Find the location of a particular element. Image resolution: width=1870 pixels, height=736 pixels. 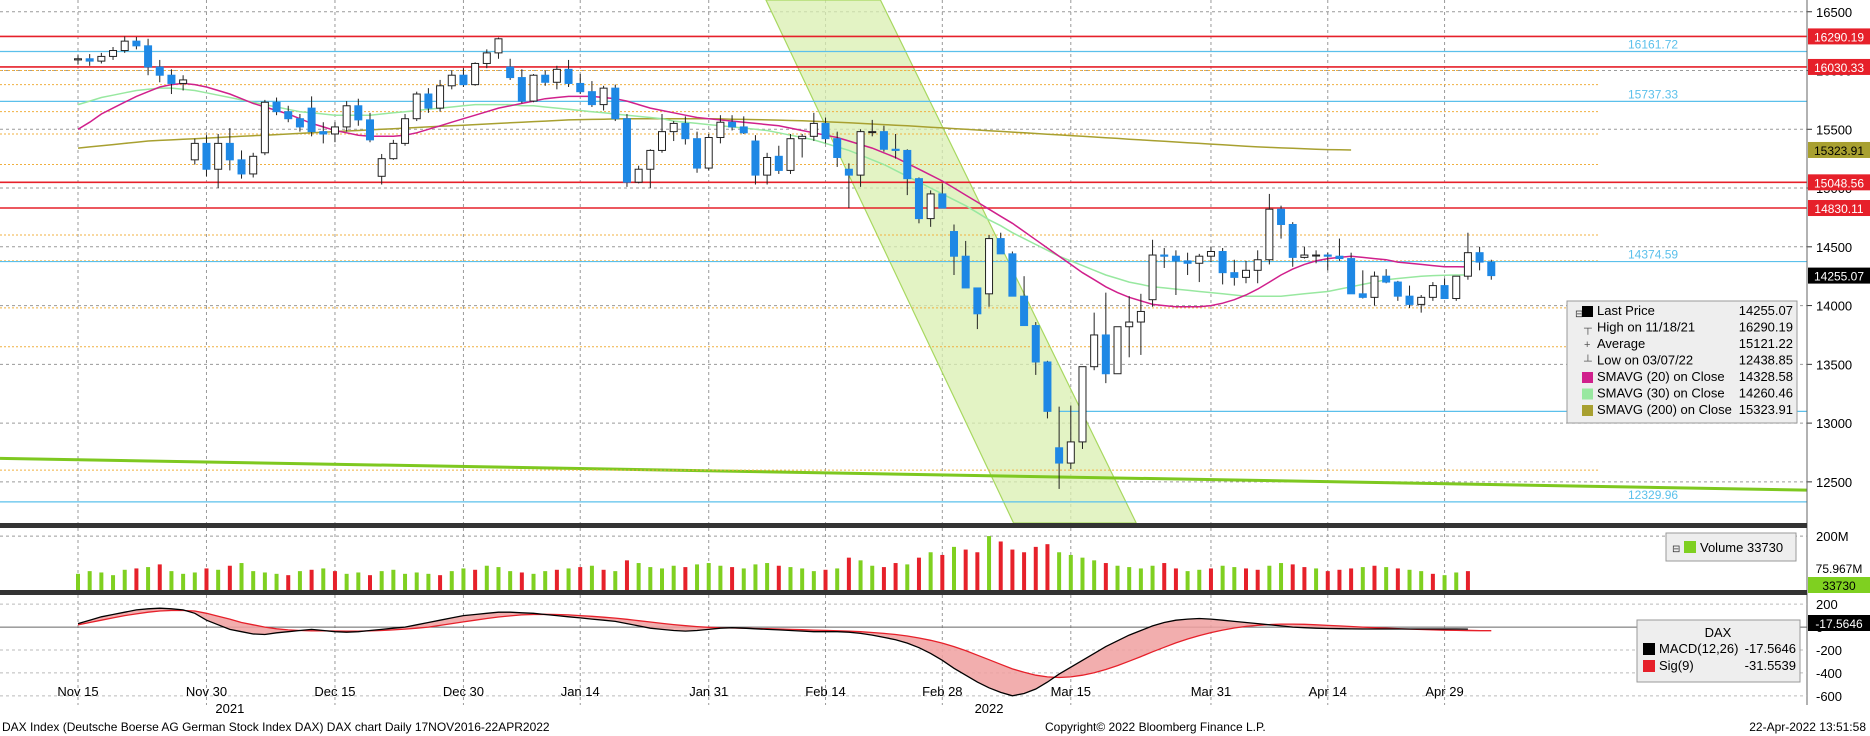

footer-timestamp: 22-Apr-2022 13:51:58 is located at coordinates (1807, 727).